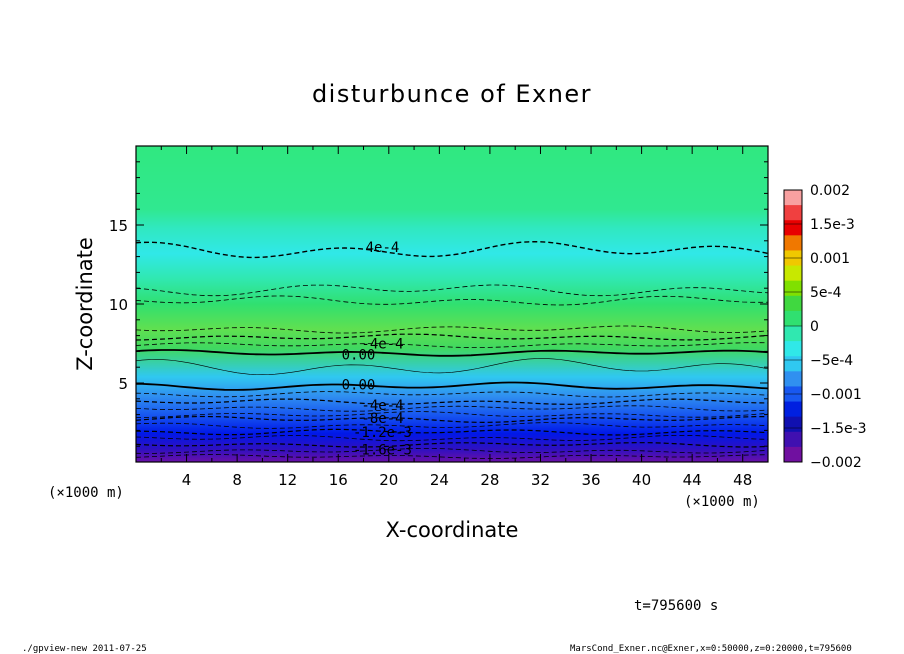 The height and width of the screenshot is (654, 904). Describe the element at coordinates (382, 419) in the screenshot. I see `contour-label: -8e-4` at that location.